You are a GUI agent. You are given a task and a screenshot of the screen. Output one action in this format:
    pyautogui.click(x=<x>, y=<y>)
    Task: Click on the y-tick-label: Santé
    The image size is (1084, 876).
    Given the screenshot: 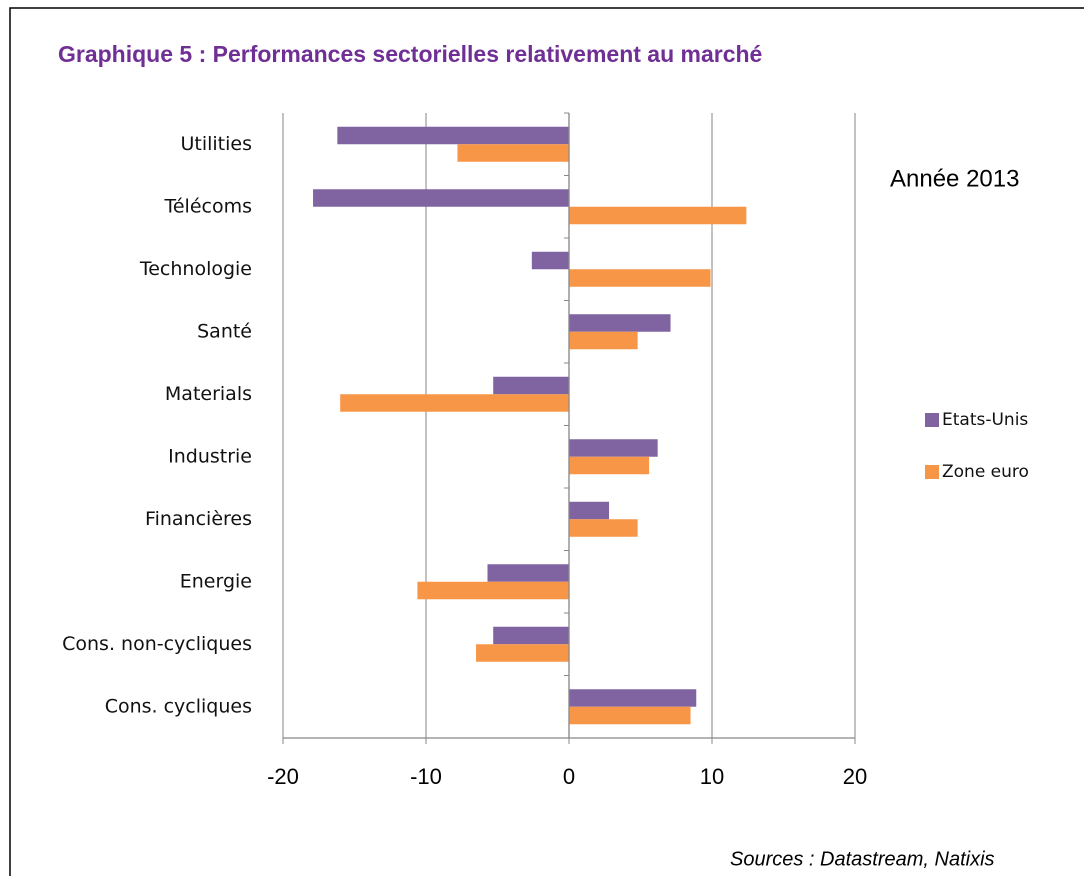 What is the action you would take?
    pyautogui.click(x=224, y=331)
    